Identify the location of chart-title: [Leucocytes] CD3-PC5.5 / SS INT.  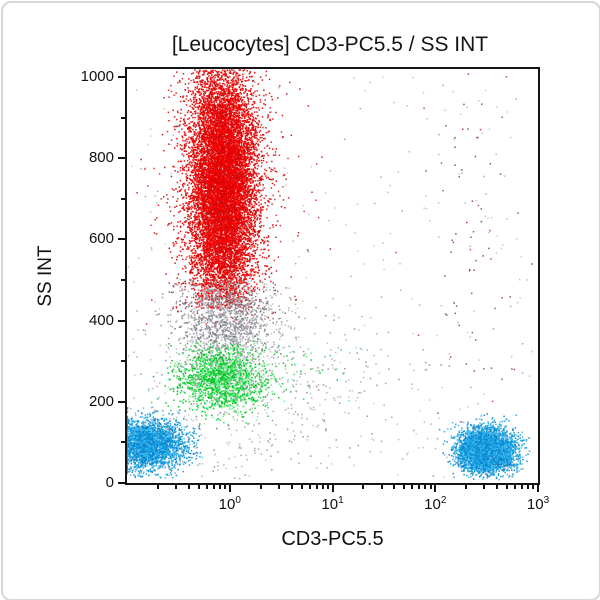
(330, 44).